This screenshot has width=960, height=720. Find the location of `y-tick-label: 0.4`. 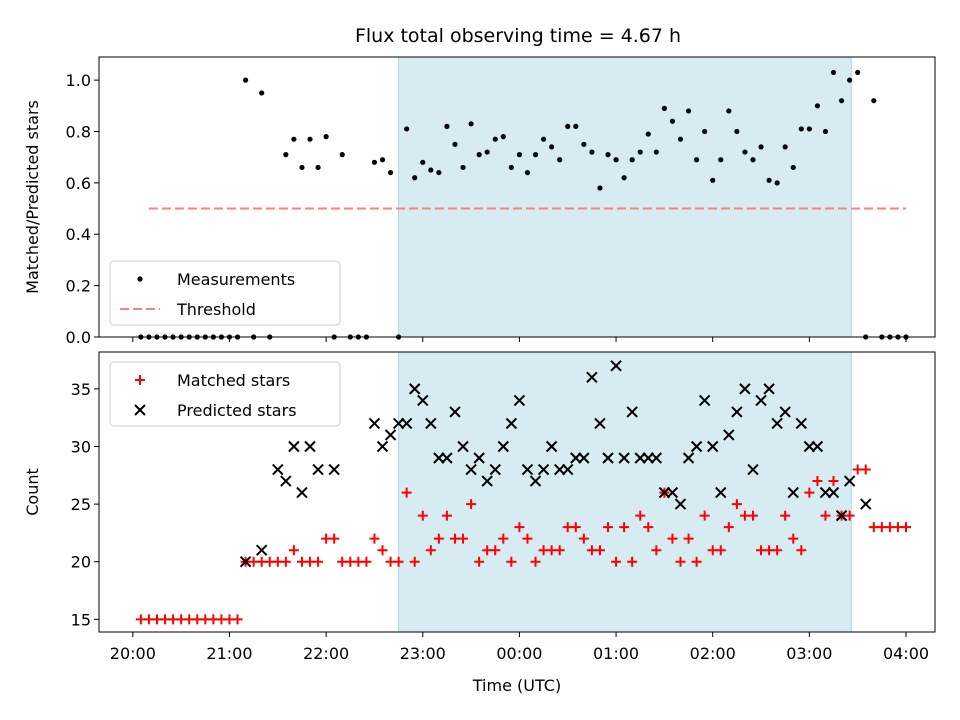

y-tick-label: 0.4 is located at coordinates (78, 234).